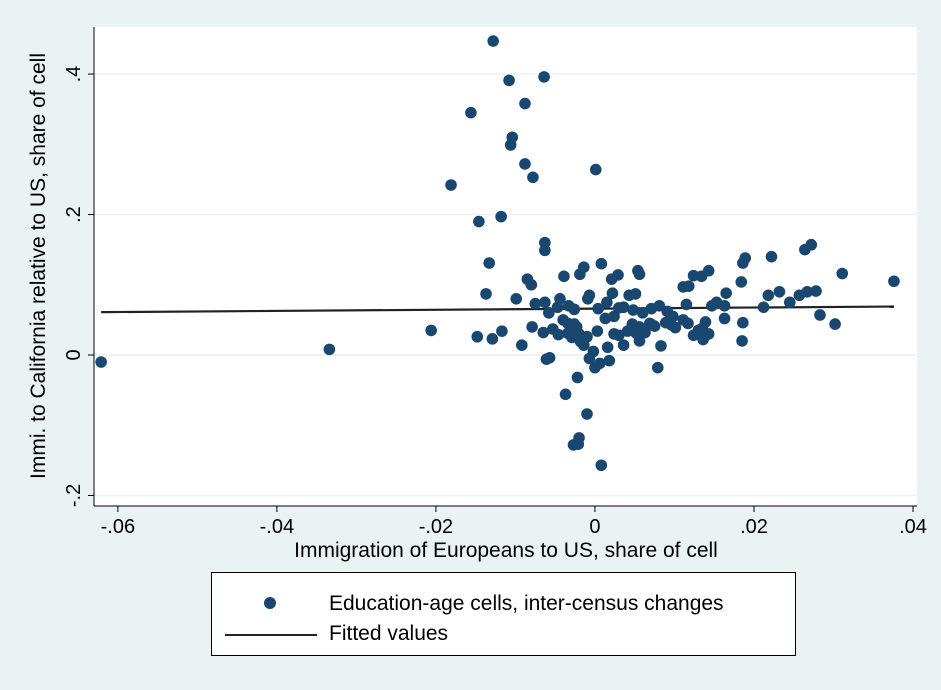  What do you see at coordinates (754, 527) in the screenshot?
I see `x-tick-label: .02` at bounding box center [754, 527].